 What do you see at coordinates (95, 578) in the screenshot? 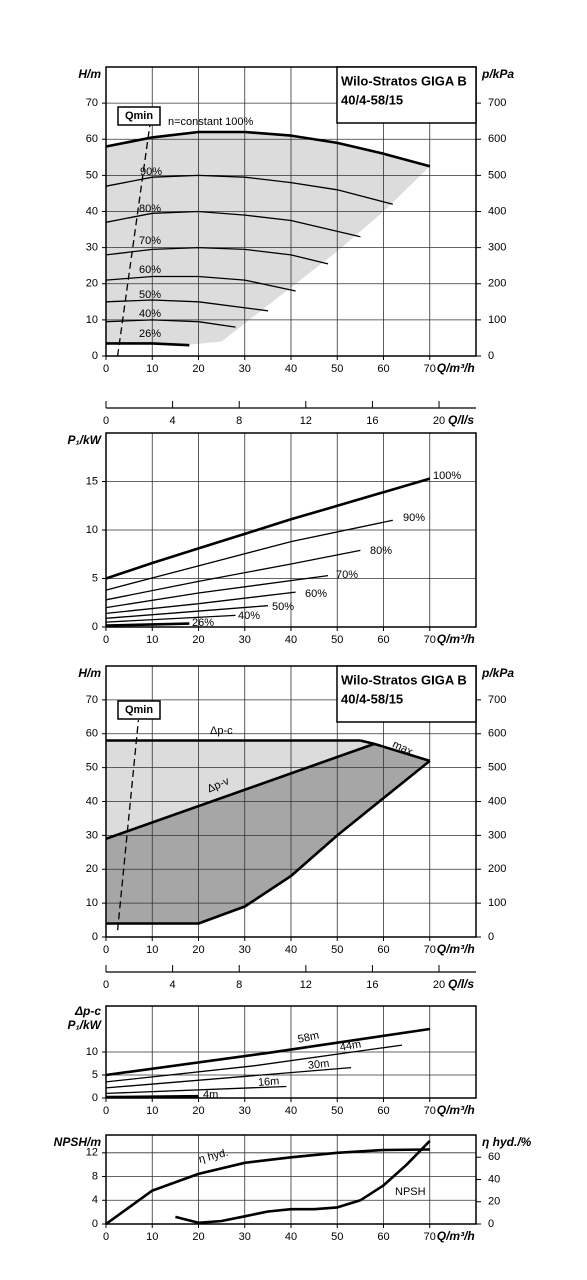
I see `y-tick-label: 5` at bounding box center [95, 578].